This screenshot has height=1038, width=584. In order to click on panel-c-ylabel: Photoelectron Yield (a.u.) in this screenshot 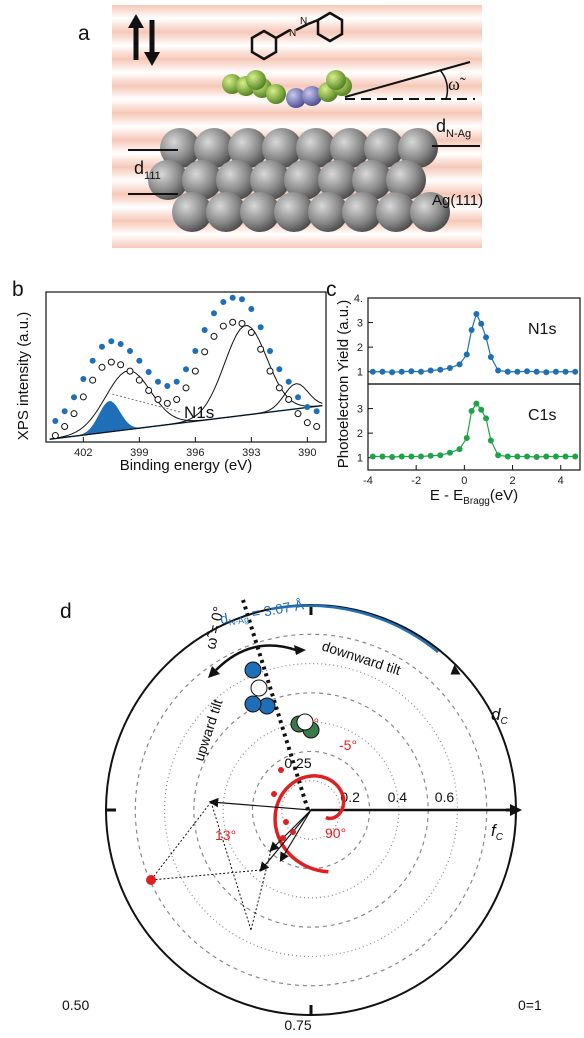, I will do `click(343, 384)`.